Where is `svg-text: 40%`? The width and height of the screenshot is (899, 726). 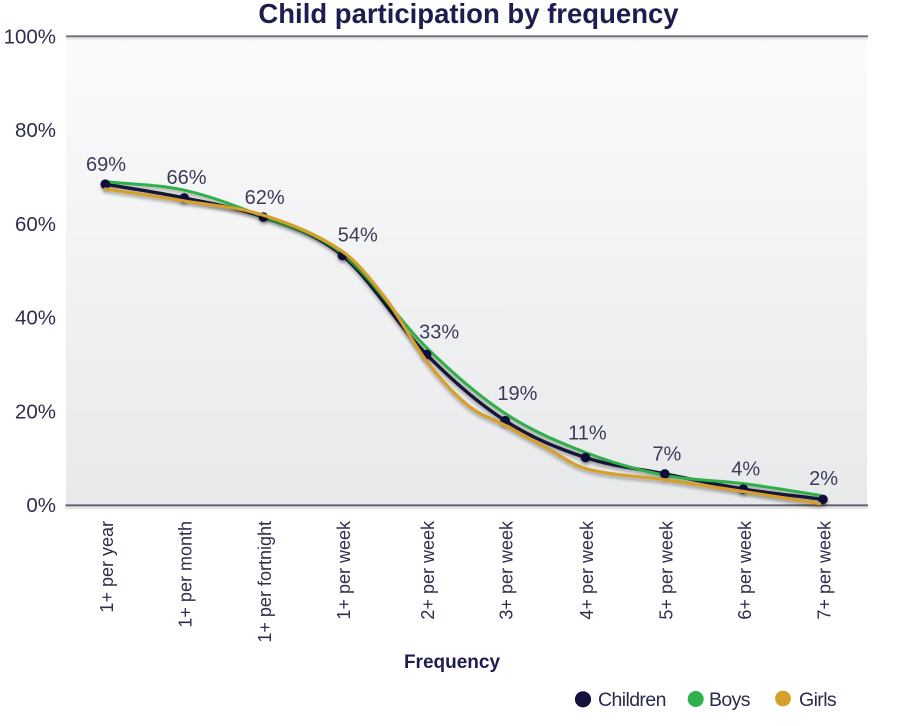
svg-text: 40% is located at coordinates (35, 318).